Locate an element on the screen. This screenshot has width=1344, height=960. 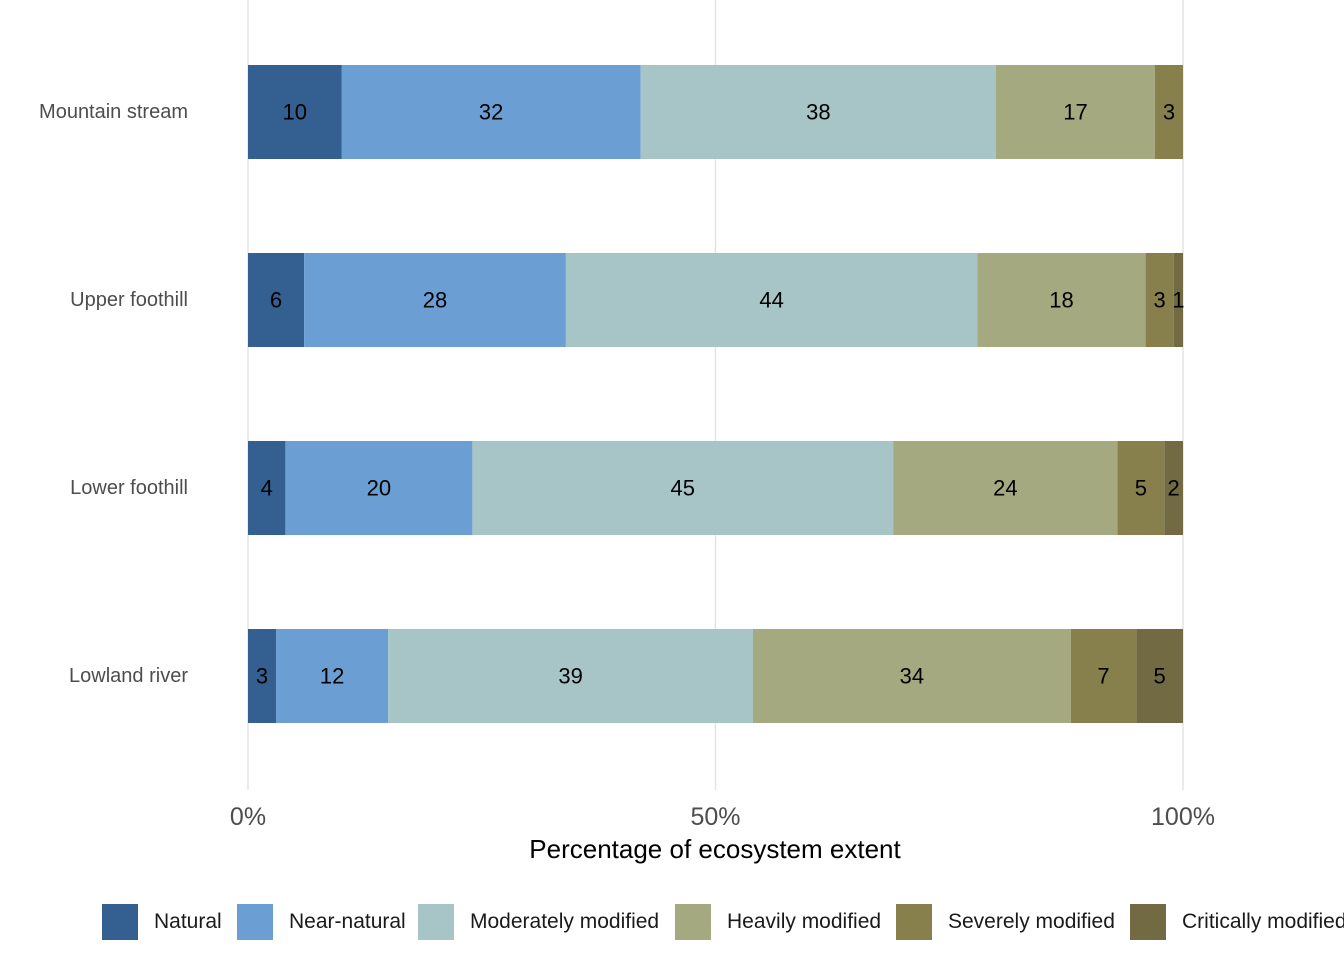
x-tick-labels: 0% 50% 100% is located at coordinates (722, 817).